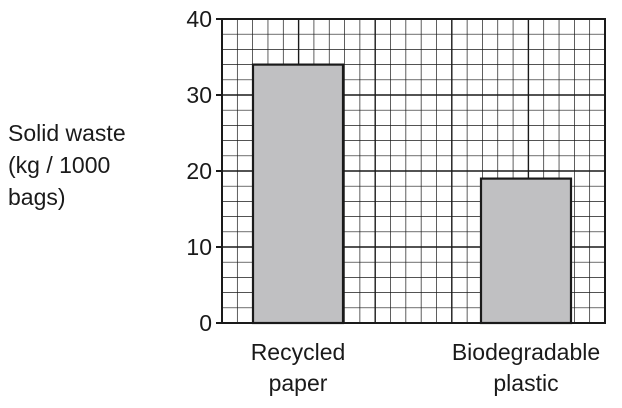 The height and width of the screenshot is (408, 622). I want to click on bar-biodegradable-plastic, so click(526, 251).